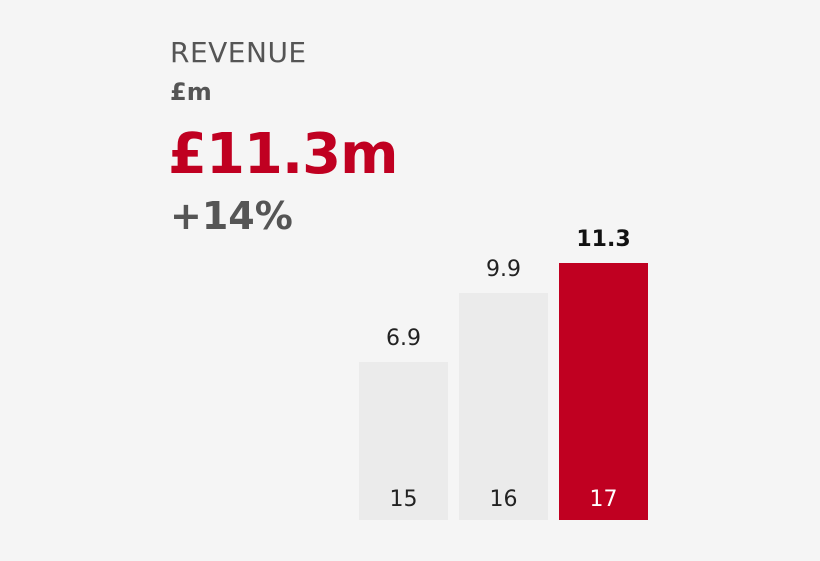 This screenshot has height=561, width=820. I want to click on headline-value: £11.3m, so click(283, 154).